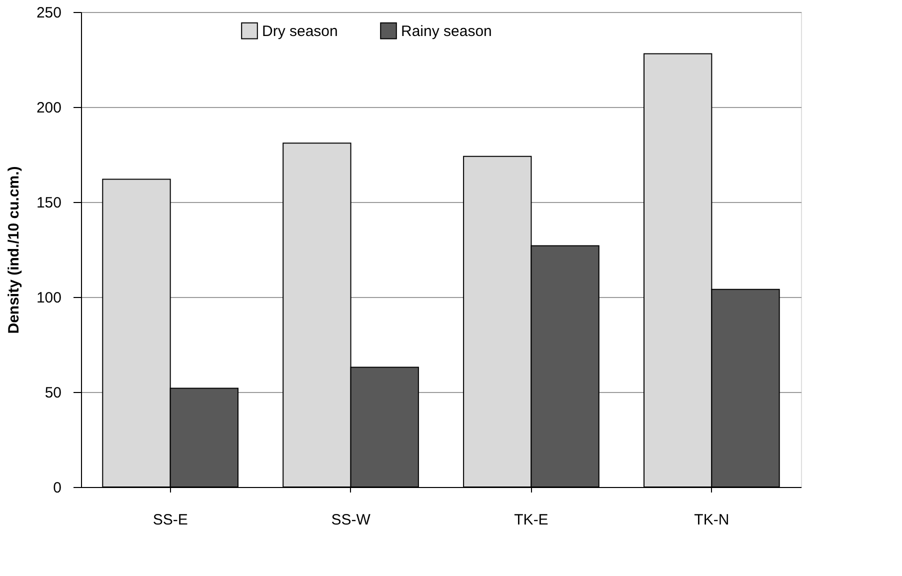  What do you see at coordinates (170, 520) in the screenshot?
I see `x-tick-label: SS-E` at bounding box center [170, 520].